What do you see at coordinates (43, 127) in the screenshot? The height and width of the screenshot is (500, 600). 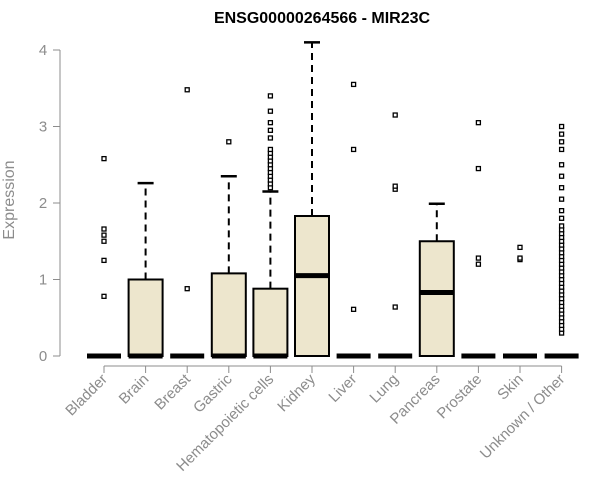 I see `y-tick-label: 3` at bounding box center [43, 127].